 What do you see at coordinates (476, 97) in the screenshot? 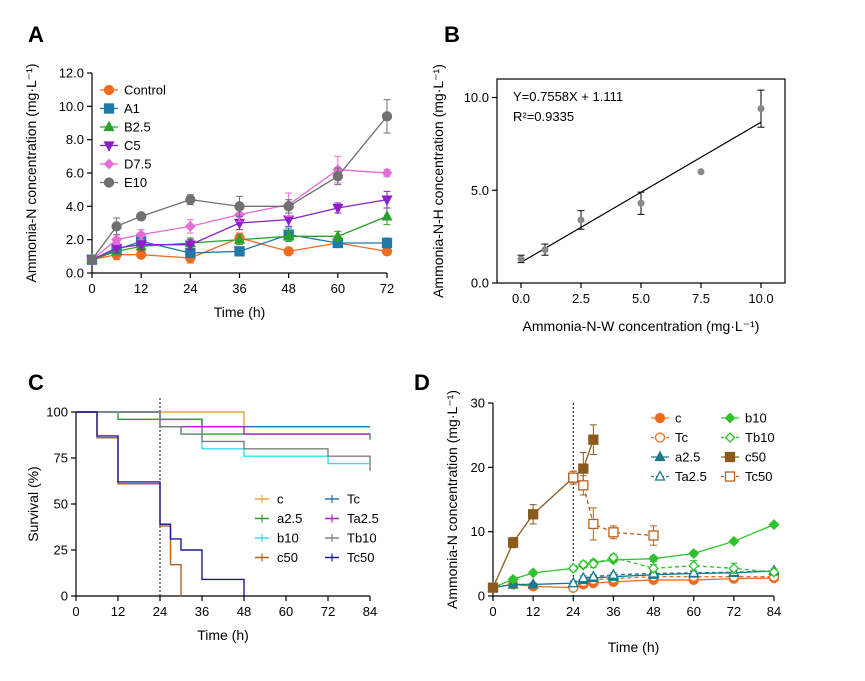
I see `y-tick-label: 10.0` at bounding box center [476, 97].